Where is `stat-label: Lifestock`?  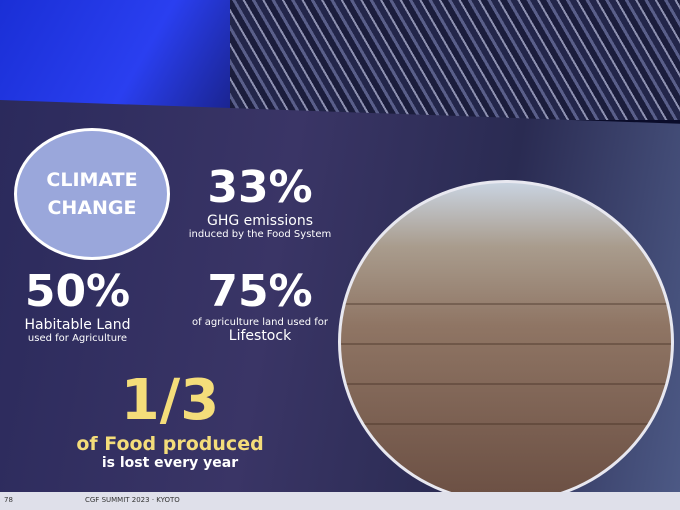 stat-label: Lifestock is located at coordinates (260, 336).